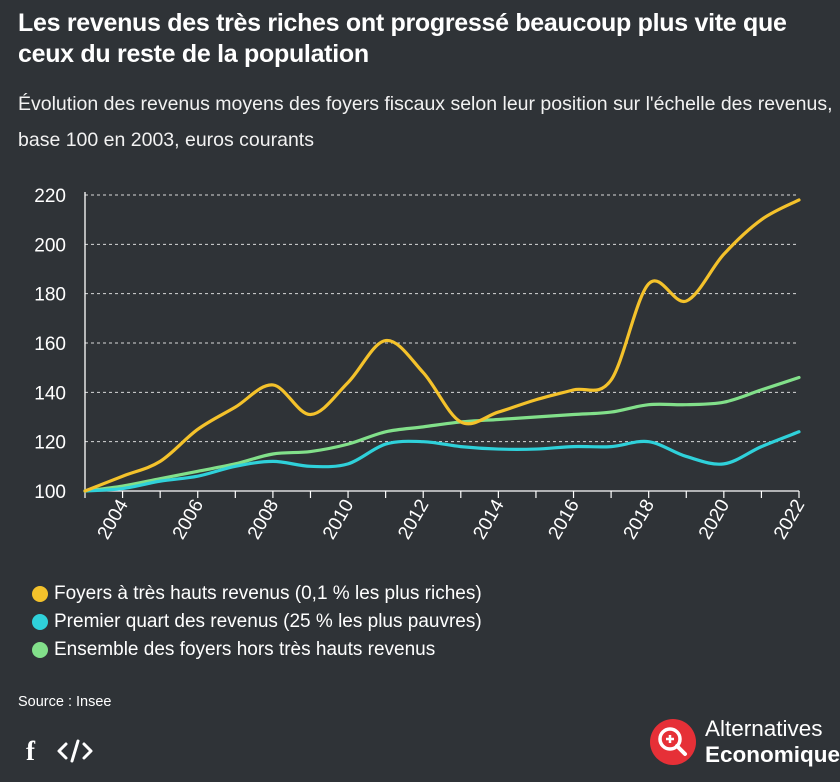 Image resolution: width=840 pixels, height=782 pixels. I want to click on share-bar: f, so click(60, 751).